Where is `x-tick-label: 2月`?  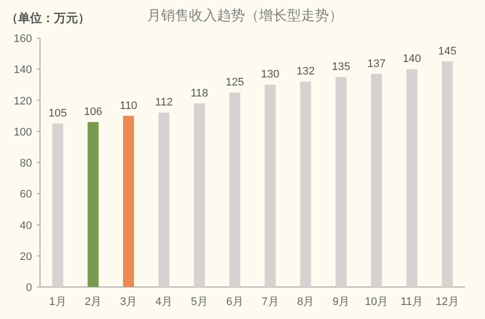
x-tick-label: 2月 is located at coordinates (93, 302).